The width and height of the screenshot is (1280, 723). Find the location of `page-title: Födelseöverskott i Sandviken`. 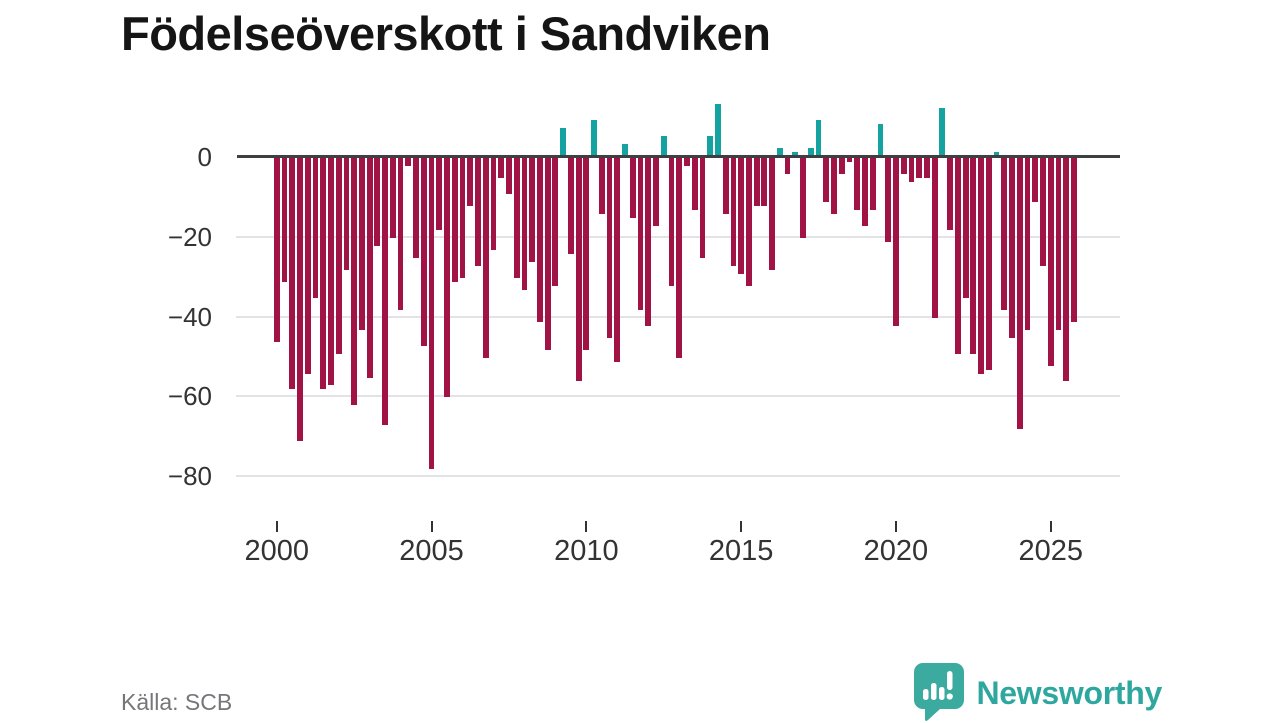

page-title: Födelseöverskott i Sandviken is located at coordinates (446, 33).